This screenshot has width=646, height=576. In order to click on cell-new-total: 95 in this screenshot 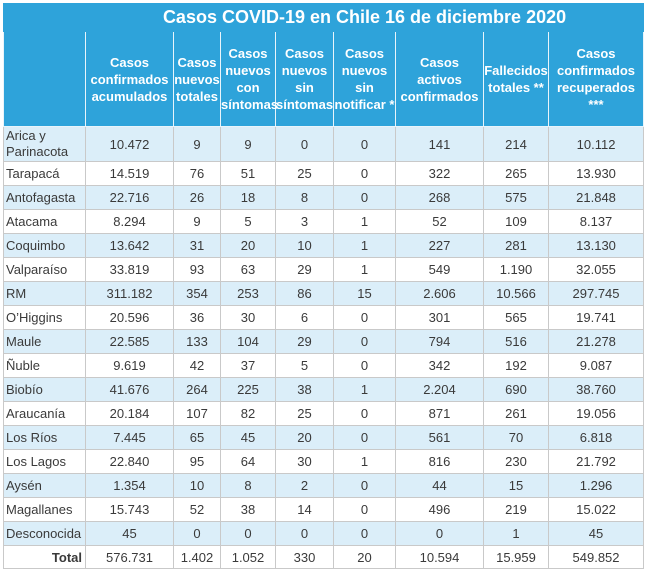, I will do `click(197, 461)`.